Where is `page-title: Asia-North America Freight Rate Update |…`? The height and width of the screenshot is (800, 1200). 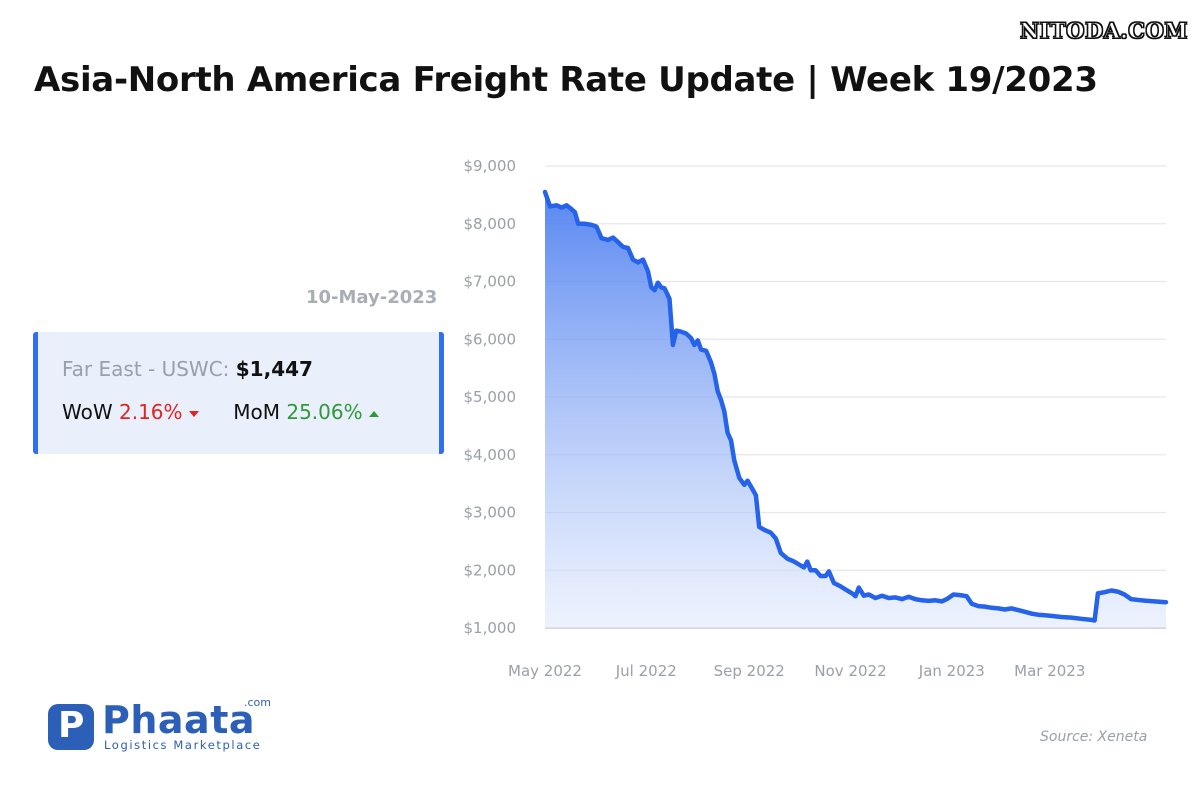
page-title: Asia-North America Freight Rate Update |… is located at coordinates (566, 80).